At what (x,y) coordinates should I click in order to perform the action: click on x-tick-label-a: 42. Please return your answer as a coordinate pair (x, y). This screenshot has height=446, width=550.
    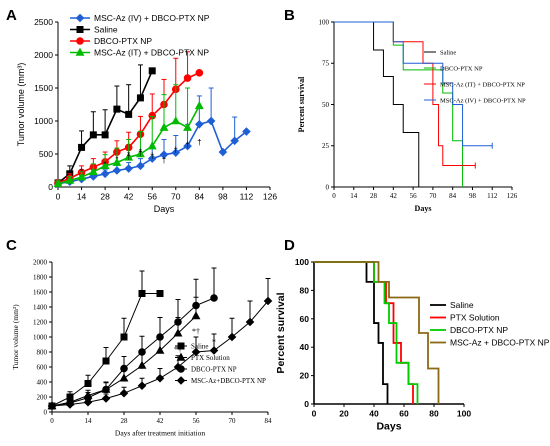
    Looking at the image, I should click on (129, 197).